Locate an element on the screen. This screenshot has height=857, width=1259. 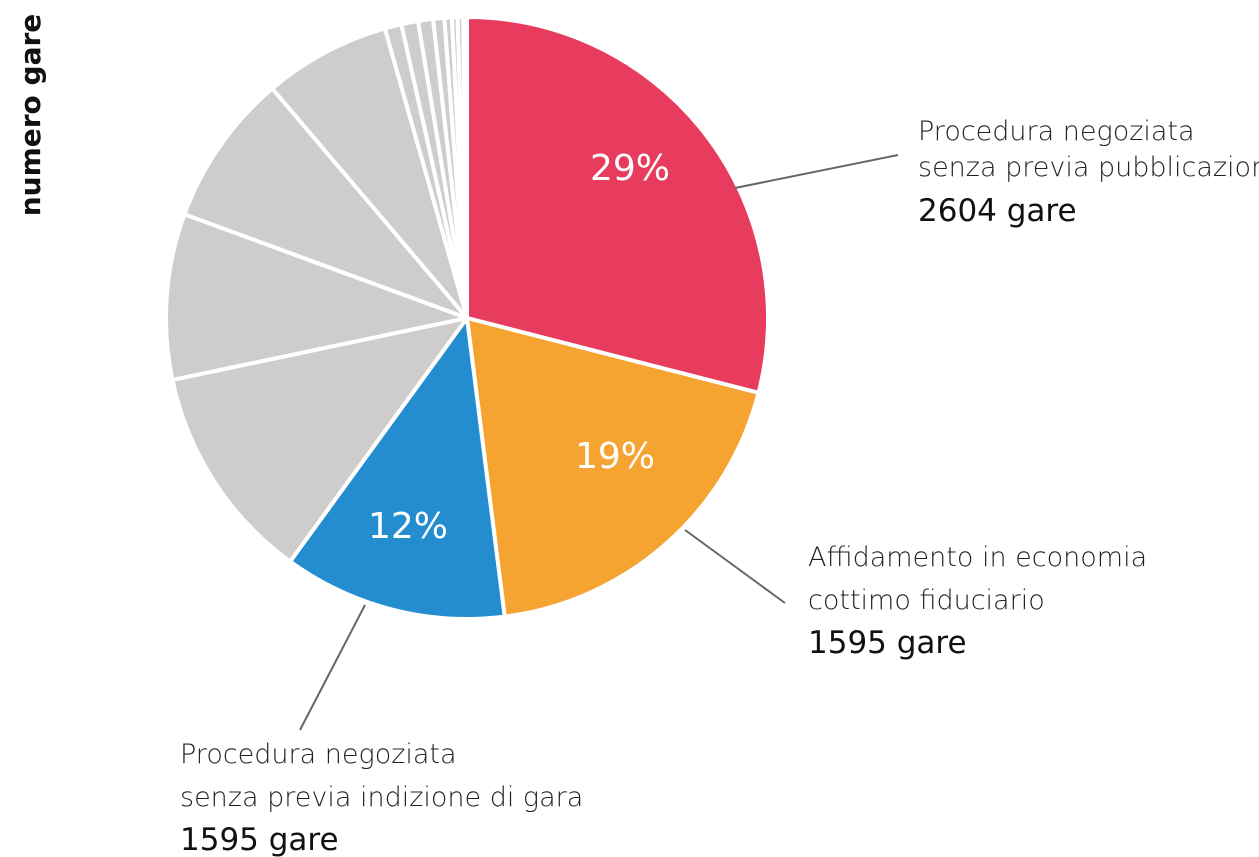
data-label: 19% is located at coordinates (615, 456).